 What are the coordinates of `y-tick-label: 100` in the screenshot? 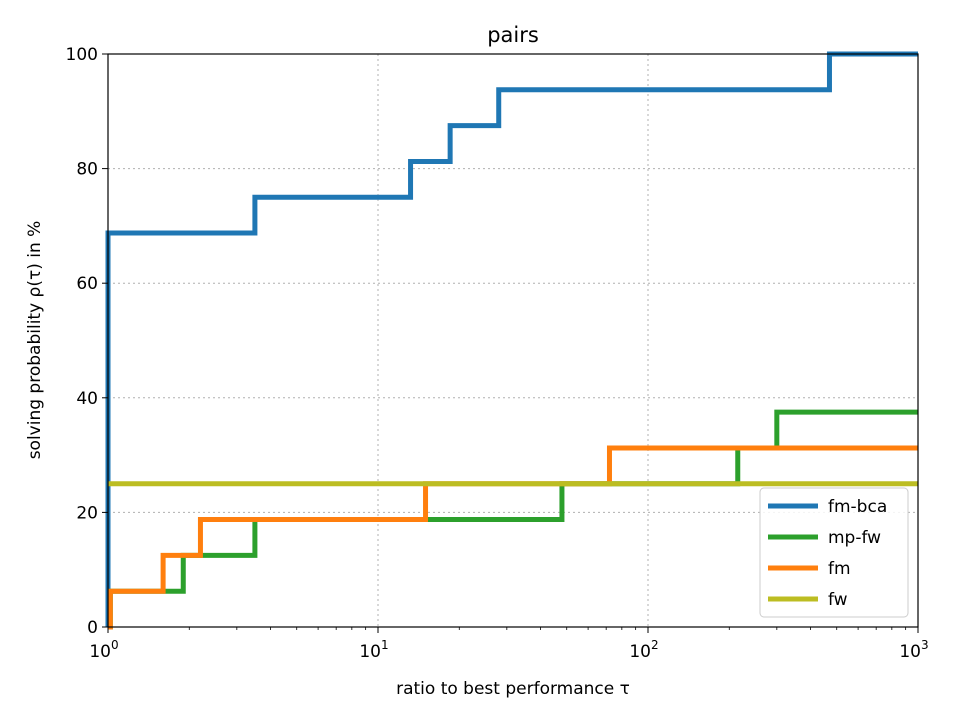 It's located at (82, 55).